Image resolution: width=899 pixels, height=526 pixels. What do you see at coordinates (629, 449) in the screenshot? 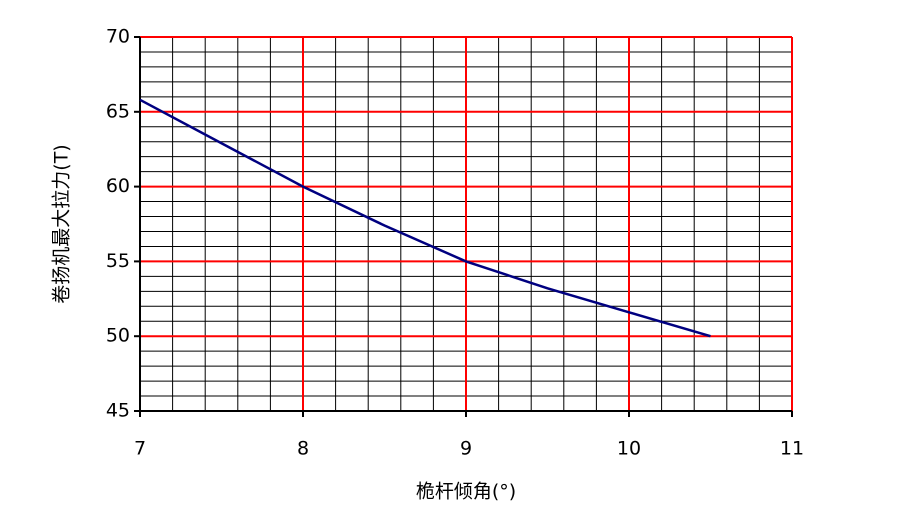
I see `x-tick-label: 10` at bounding box center [629, 449].